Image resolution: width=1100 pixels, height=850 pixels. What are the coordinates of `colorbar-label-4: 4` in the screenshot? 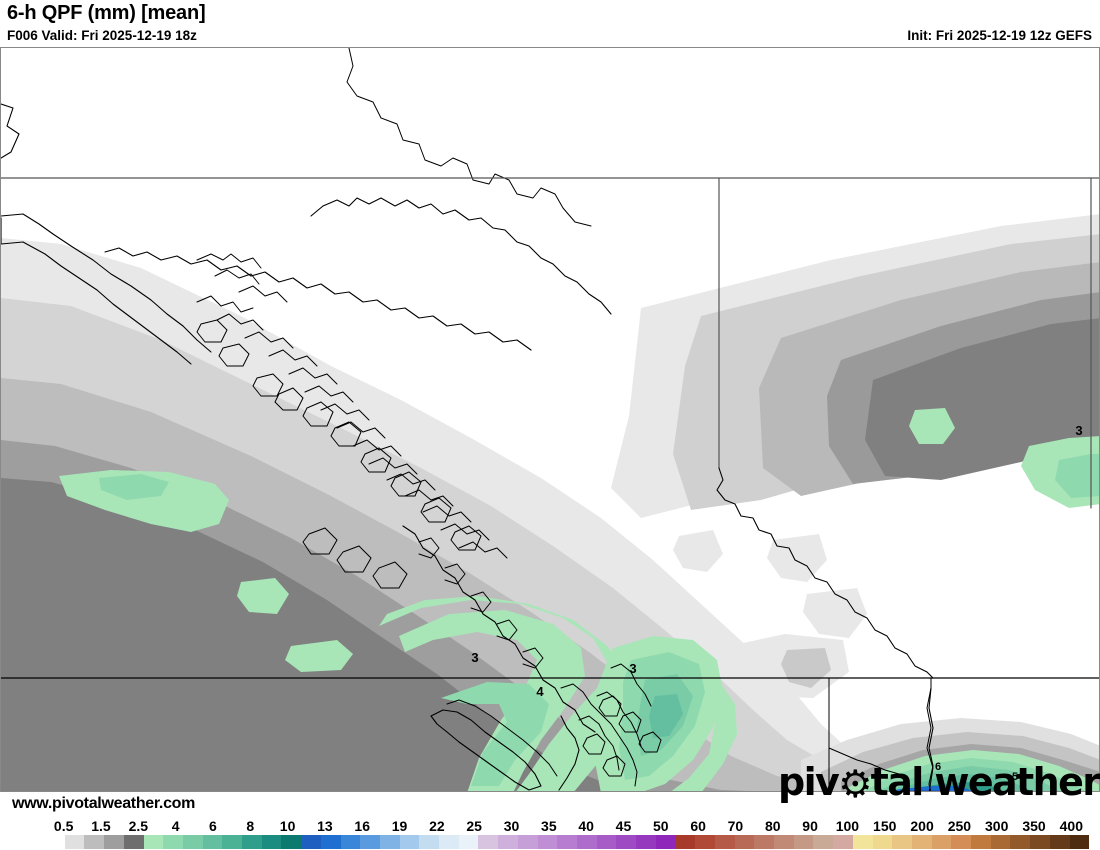 It's located at (175, 826).